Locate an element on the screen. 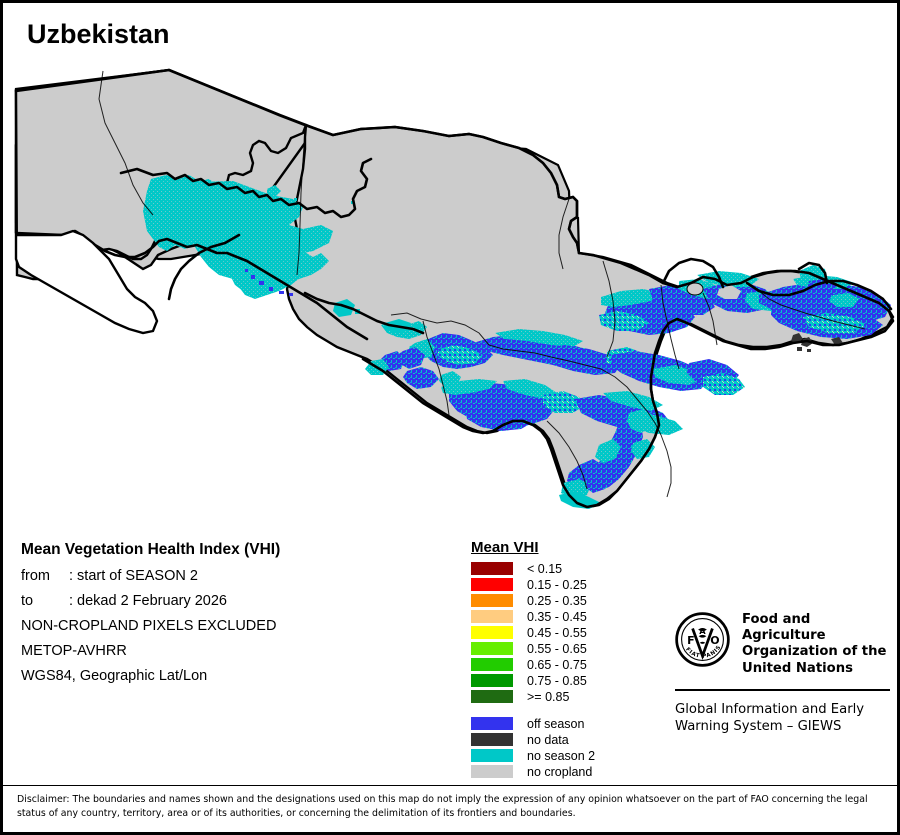 The width and height of the screenshot is (900, 835). legend-status-row: no cropland is located at coordinates (566, 771).